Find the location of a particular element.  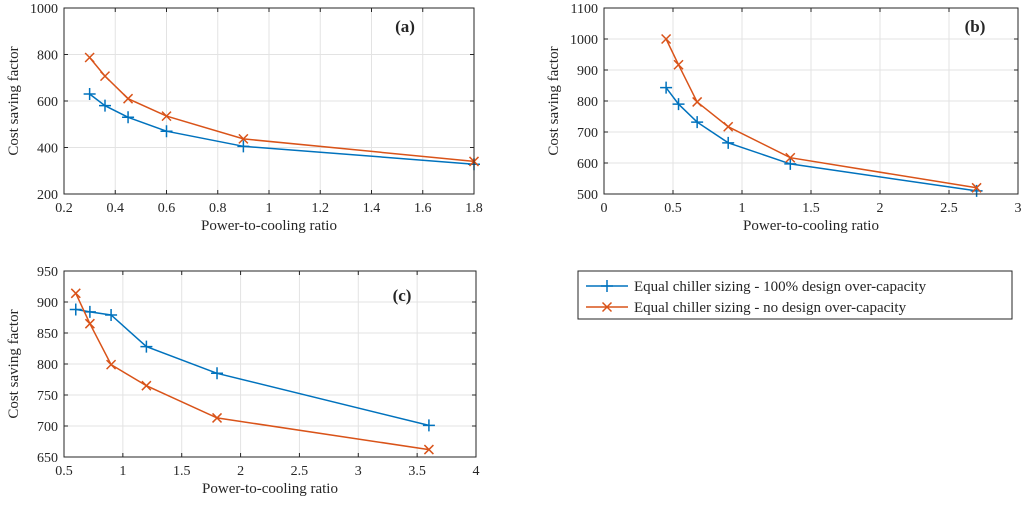

y-tick-label: 850 is located at coordinates (47, 334).